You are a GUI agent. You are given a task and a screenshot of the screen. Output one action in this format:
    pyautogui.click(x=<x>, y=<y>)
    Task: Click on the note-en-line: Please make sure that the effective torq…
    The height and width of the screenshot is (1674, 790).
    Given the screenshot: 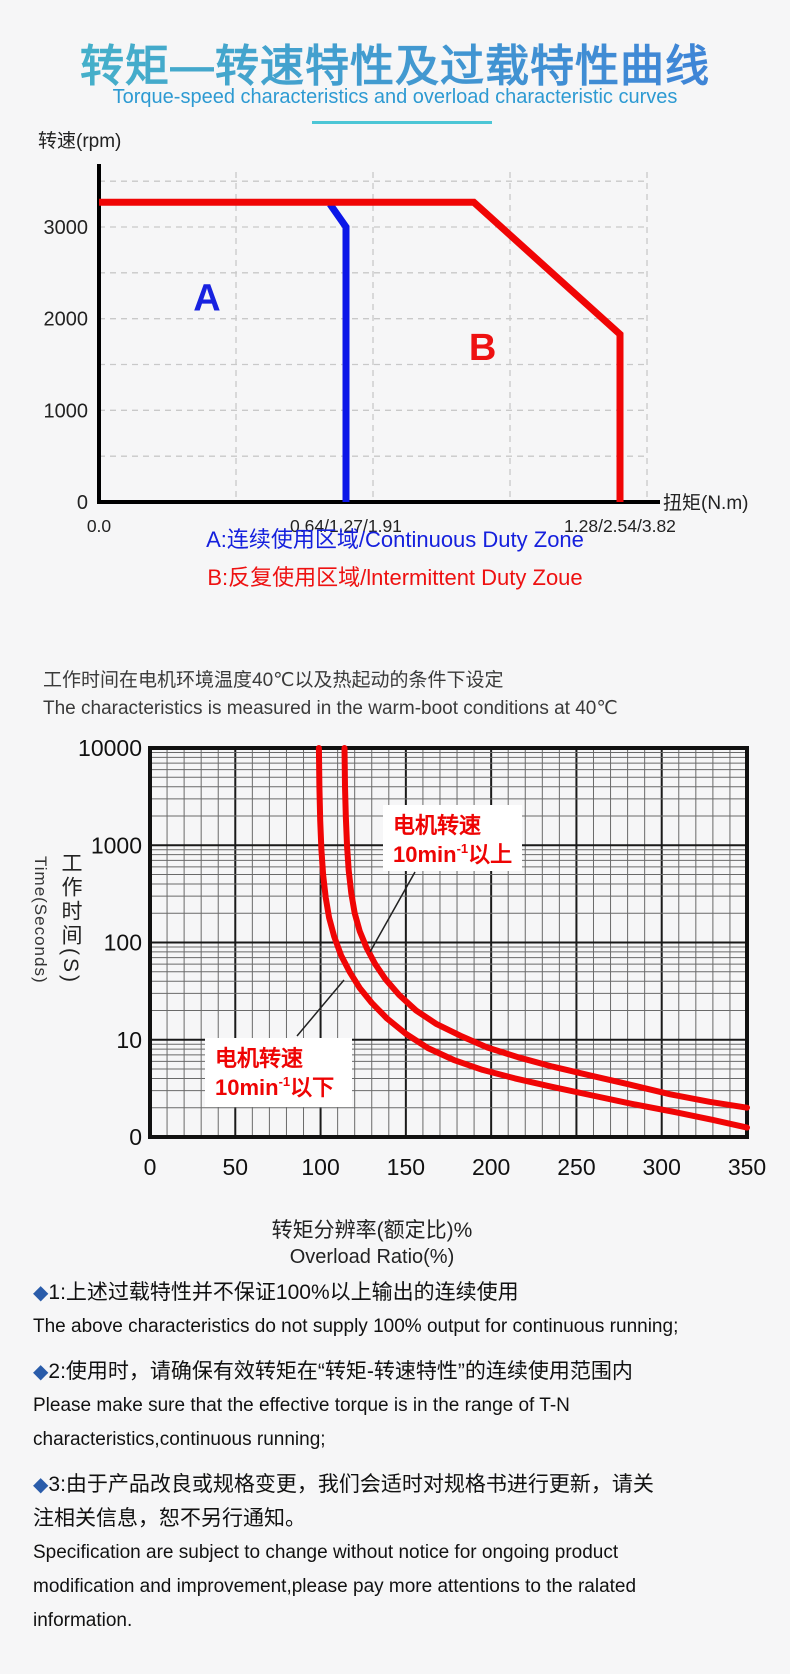 What is the action you would take?
    pyautogui.click(x=301, y=1405)
    